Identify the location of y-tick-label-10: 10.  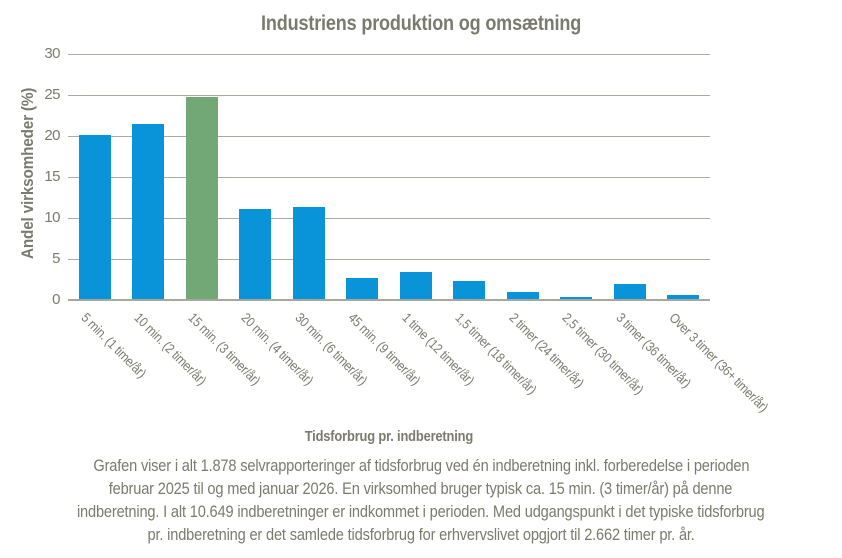
(52, 217).